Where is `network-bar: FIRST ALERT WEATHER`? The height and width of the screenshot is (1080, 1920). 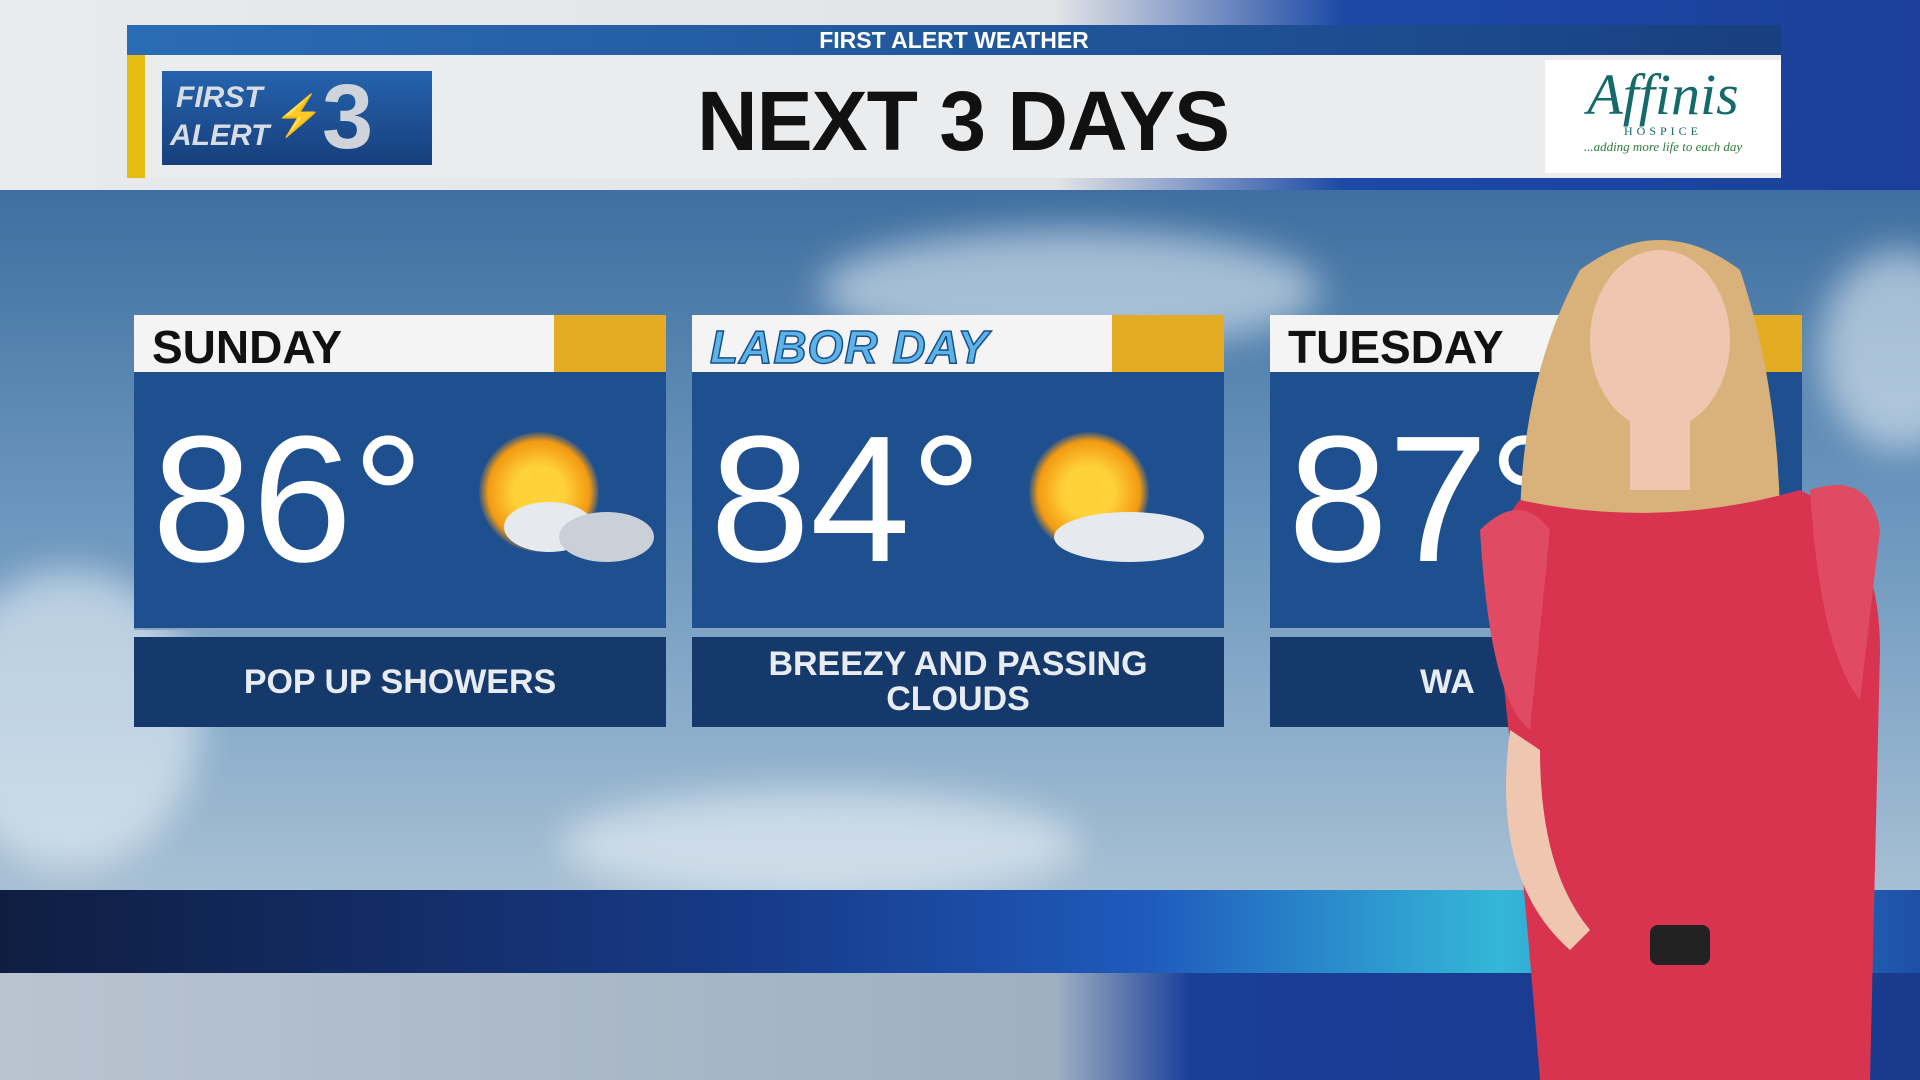
network-bar: FIRST ALERT WEATHER is located at coordinates (954, 40).